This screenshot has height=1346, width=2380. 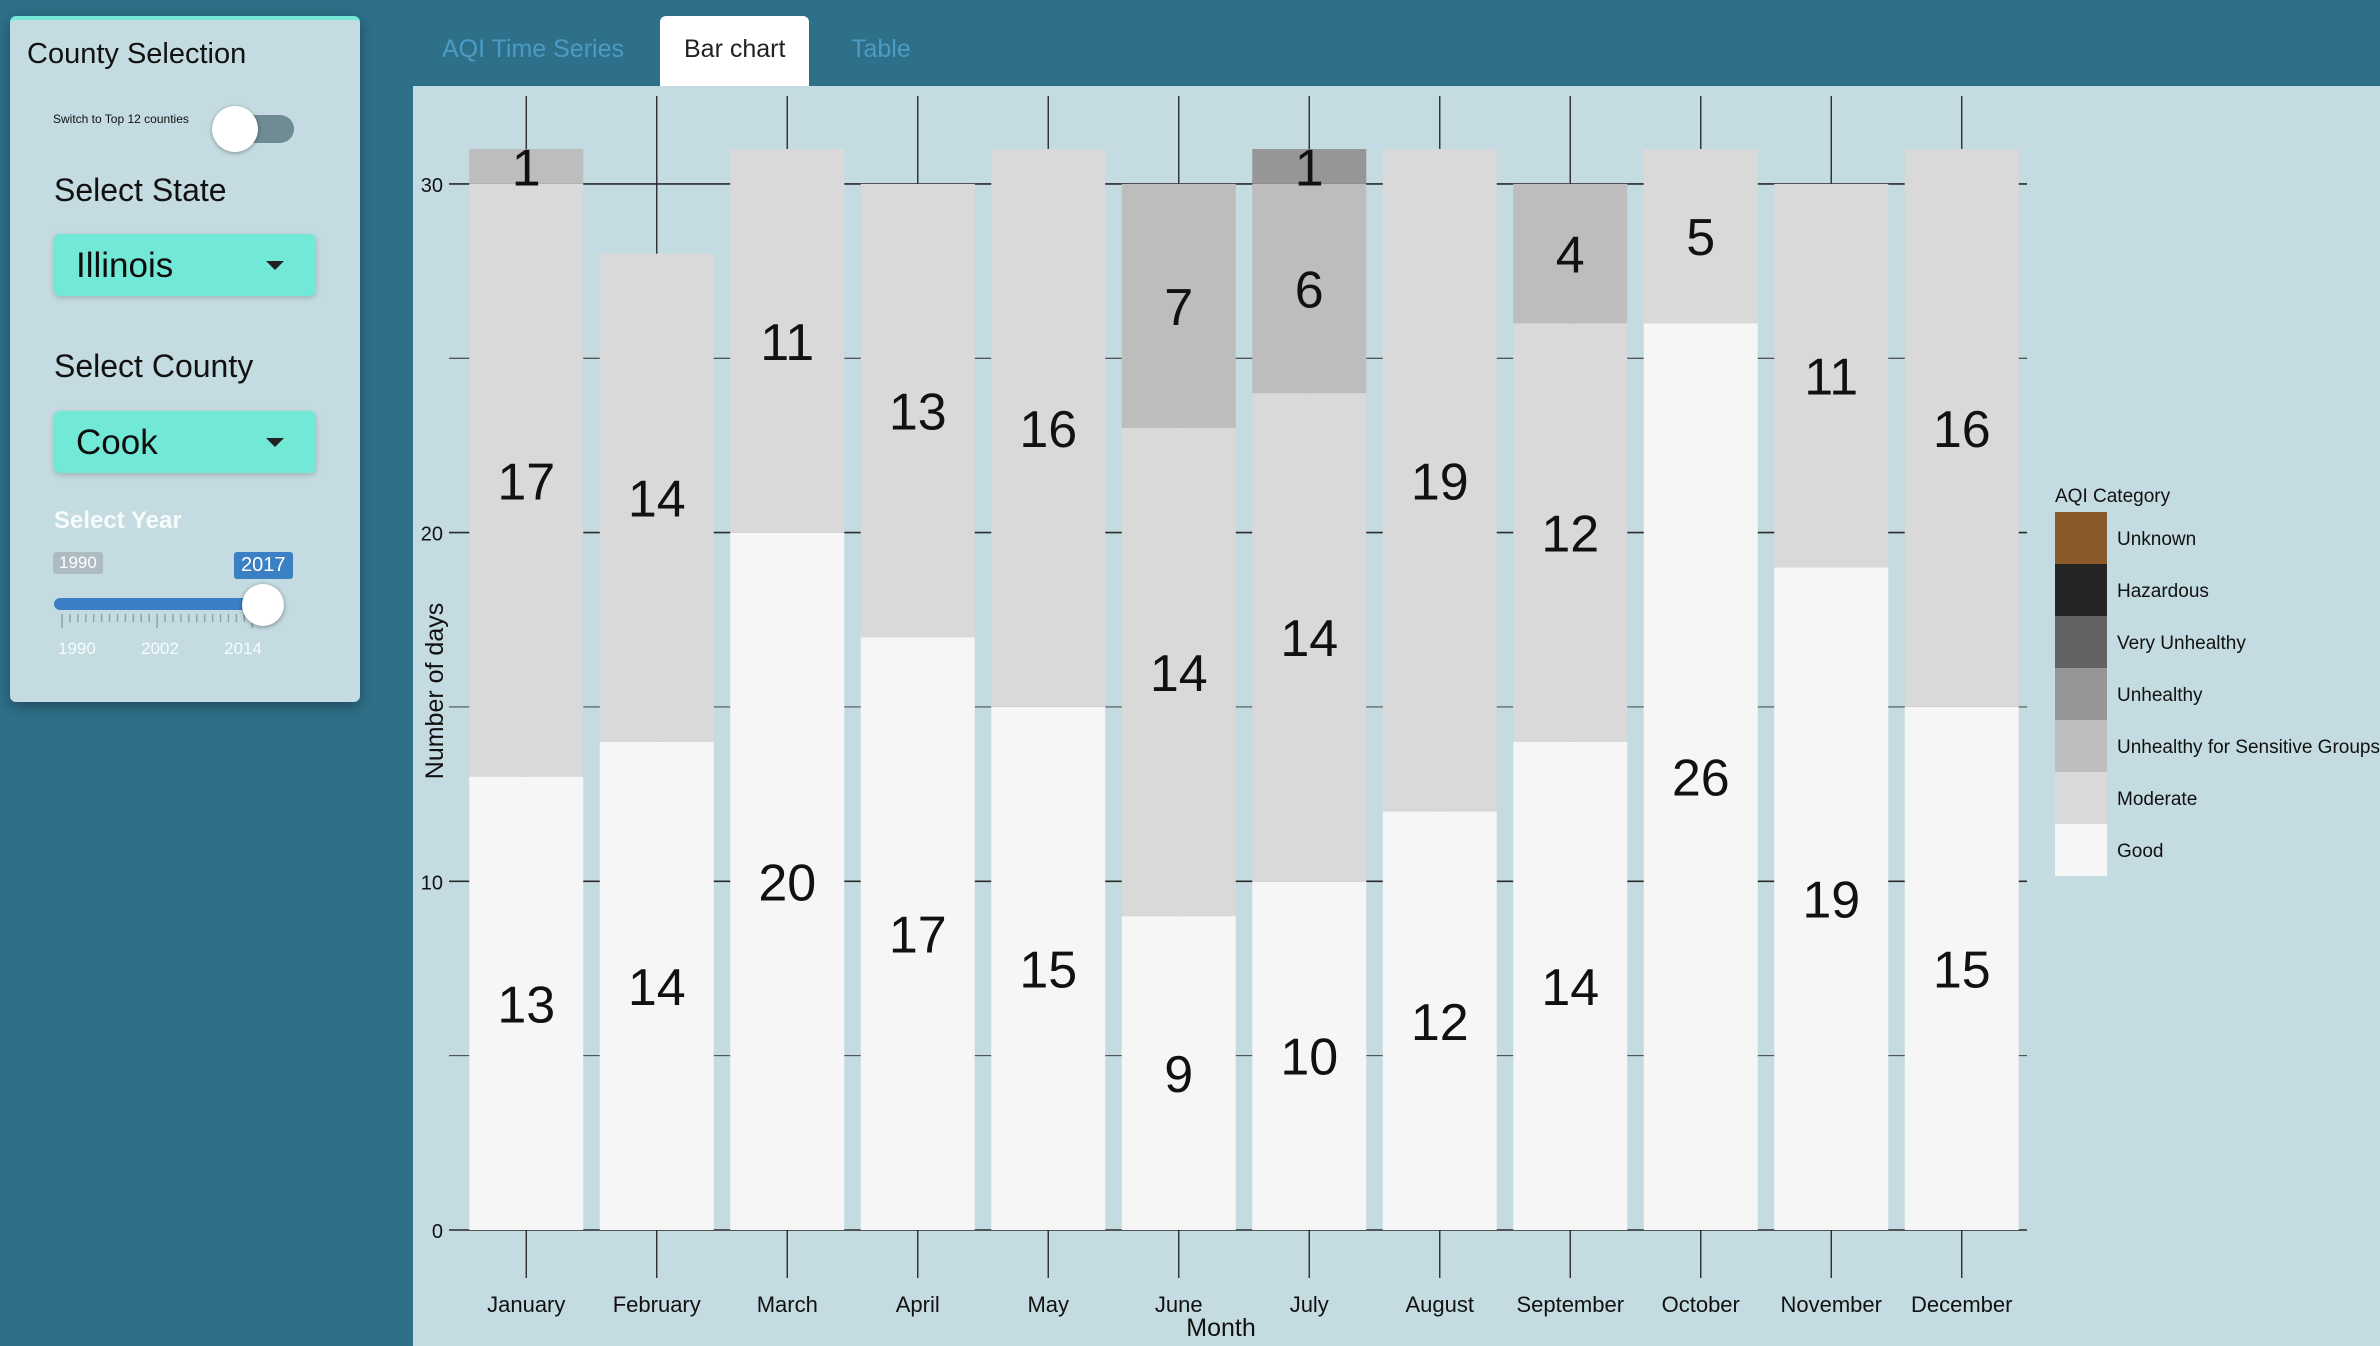 I want to click on bar-value-label: 11, so click(x=1831, y=378).